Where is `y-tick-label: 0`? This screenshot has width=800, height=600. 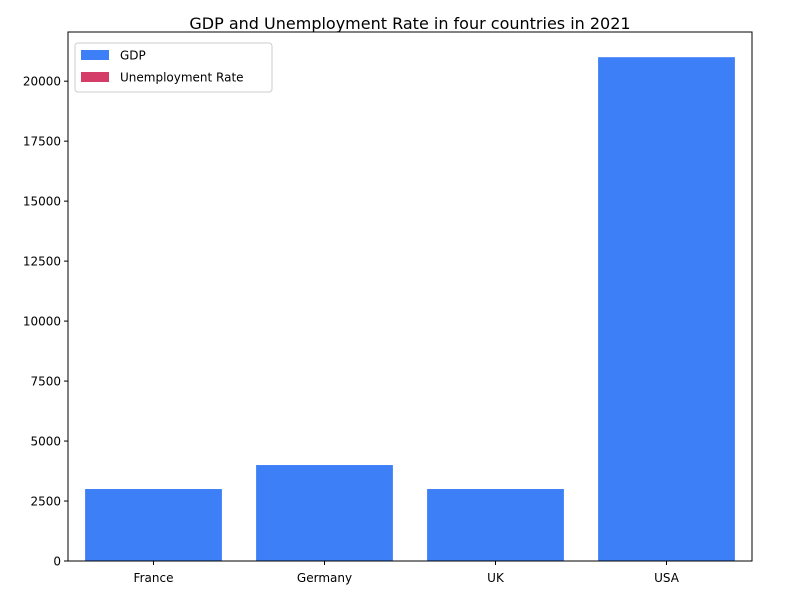 y-tick-label: 0 is located at coordinates (57, 562).